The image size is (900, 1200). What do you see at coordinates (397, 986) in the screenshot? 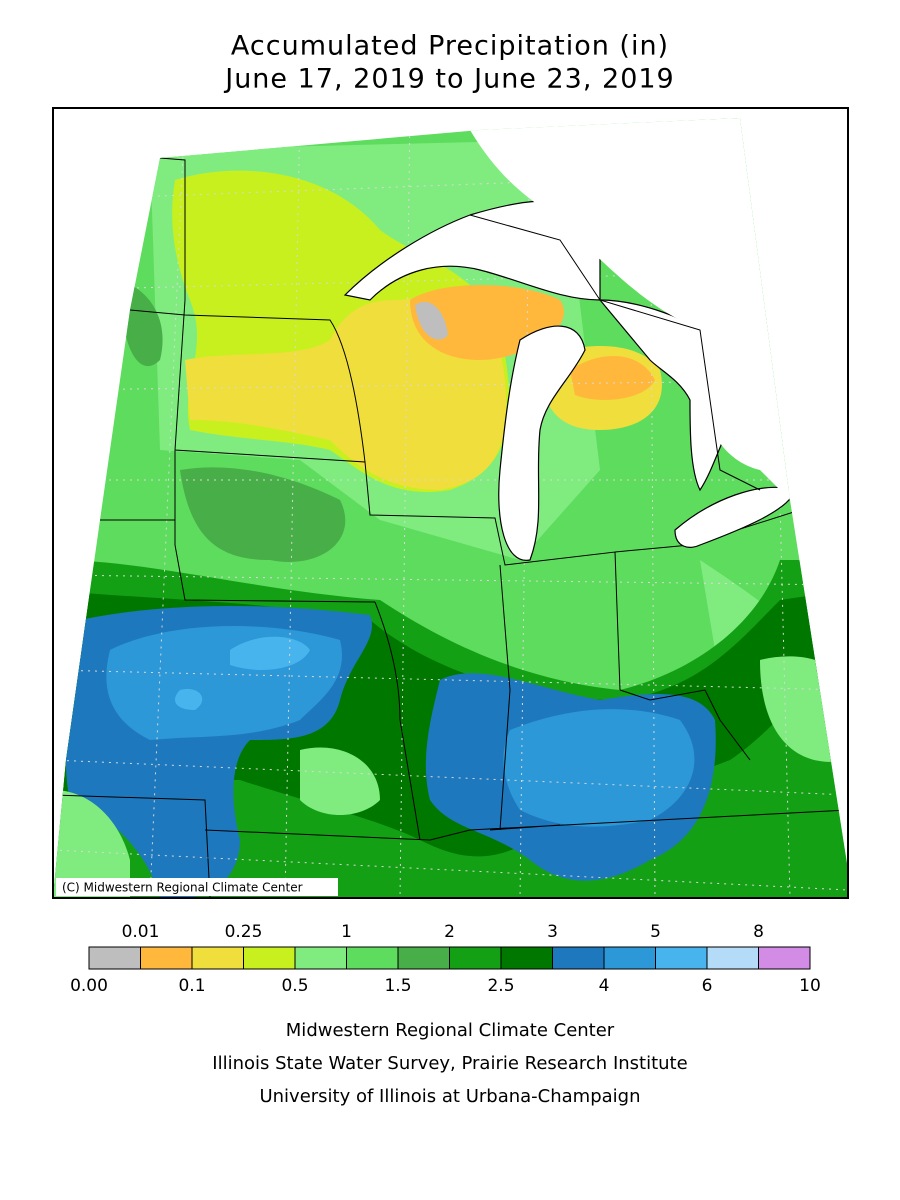
I see `legend-label: 1.5` at bounding box center [397, 986].